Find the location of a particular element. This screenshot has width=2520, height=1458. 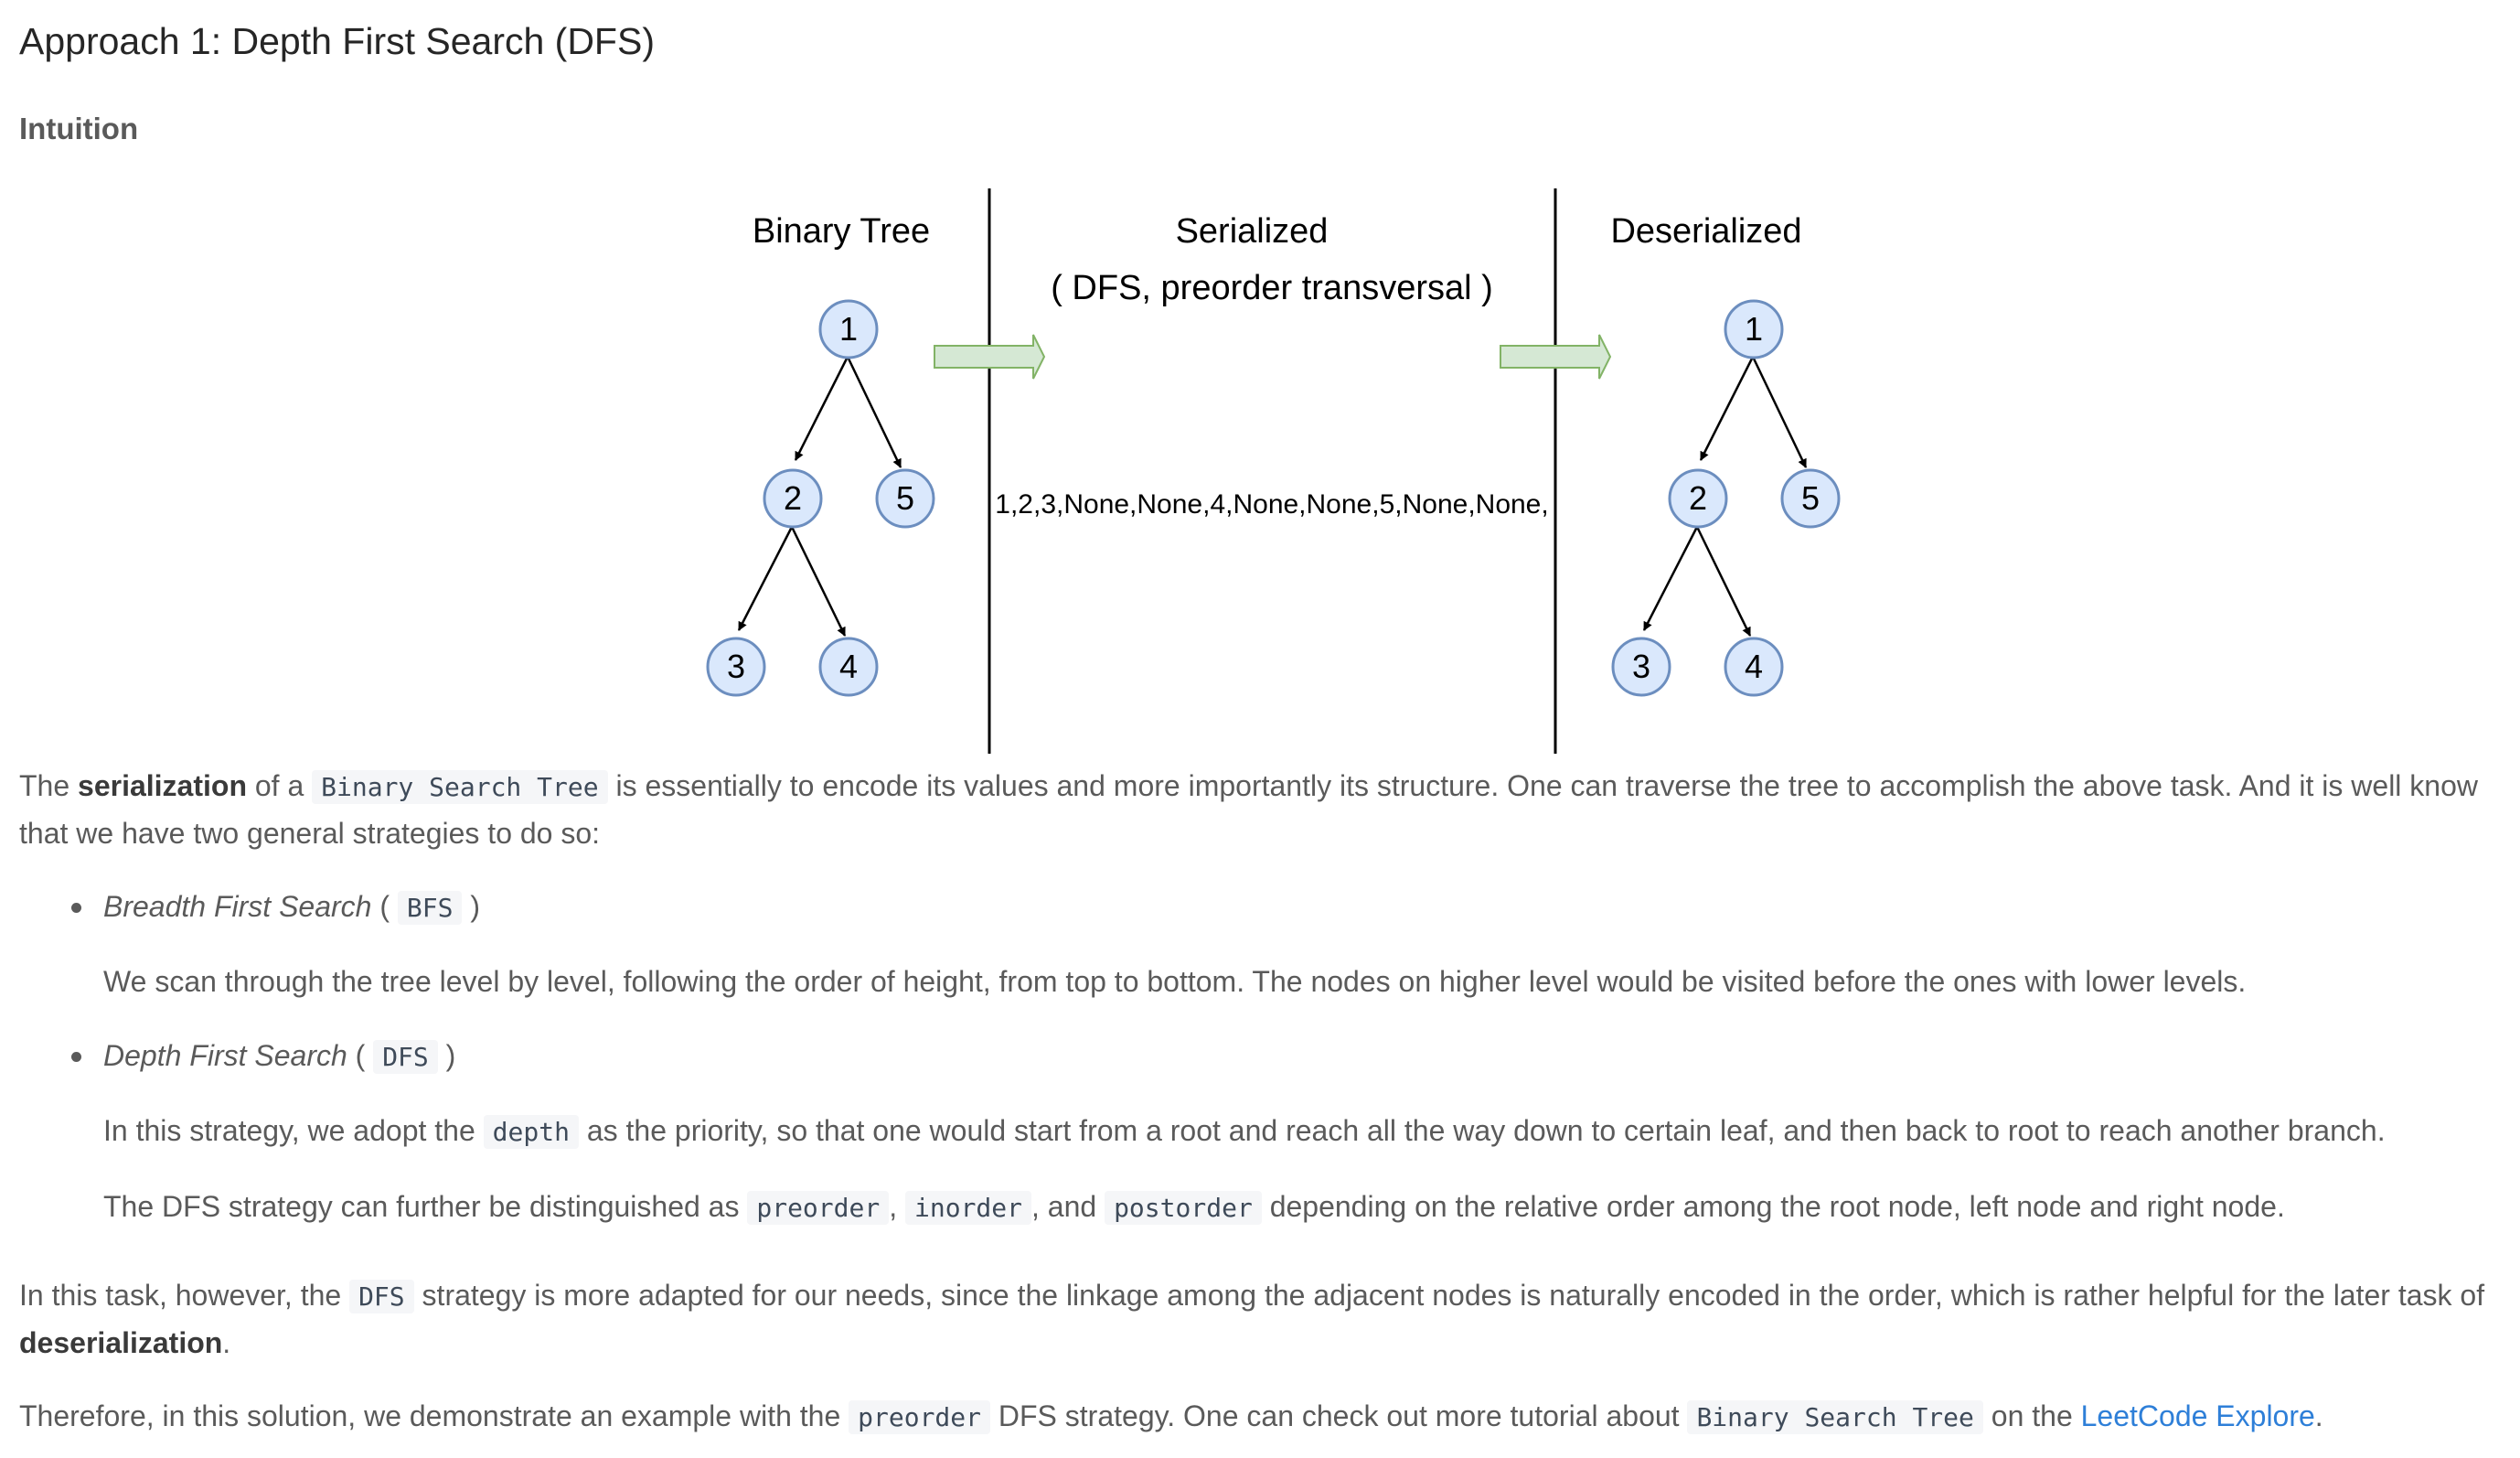

list-item-bfs: Breadth First Search ( BFS ) is located at coordinates (292, 907).